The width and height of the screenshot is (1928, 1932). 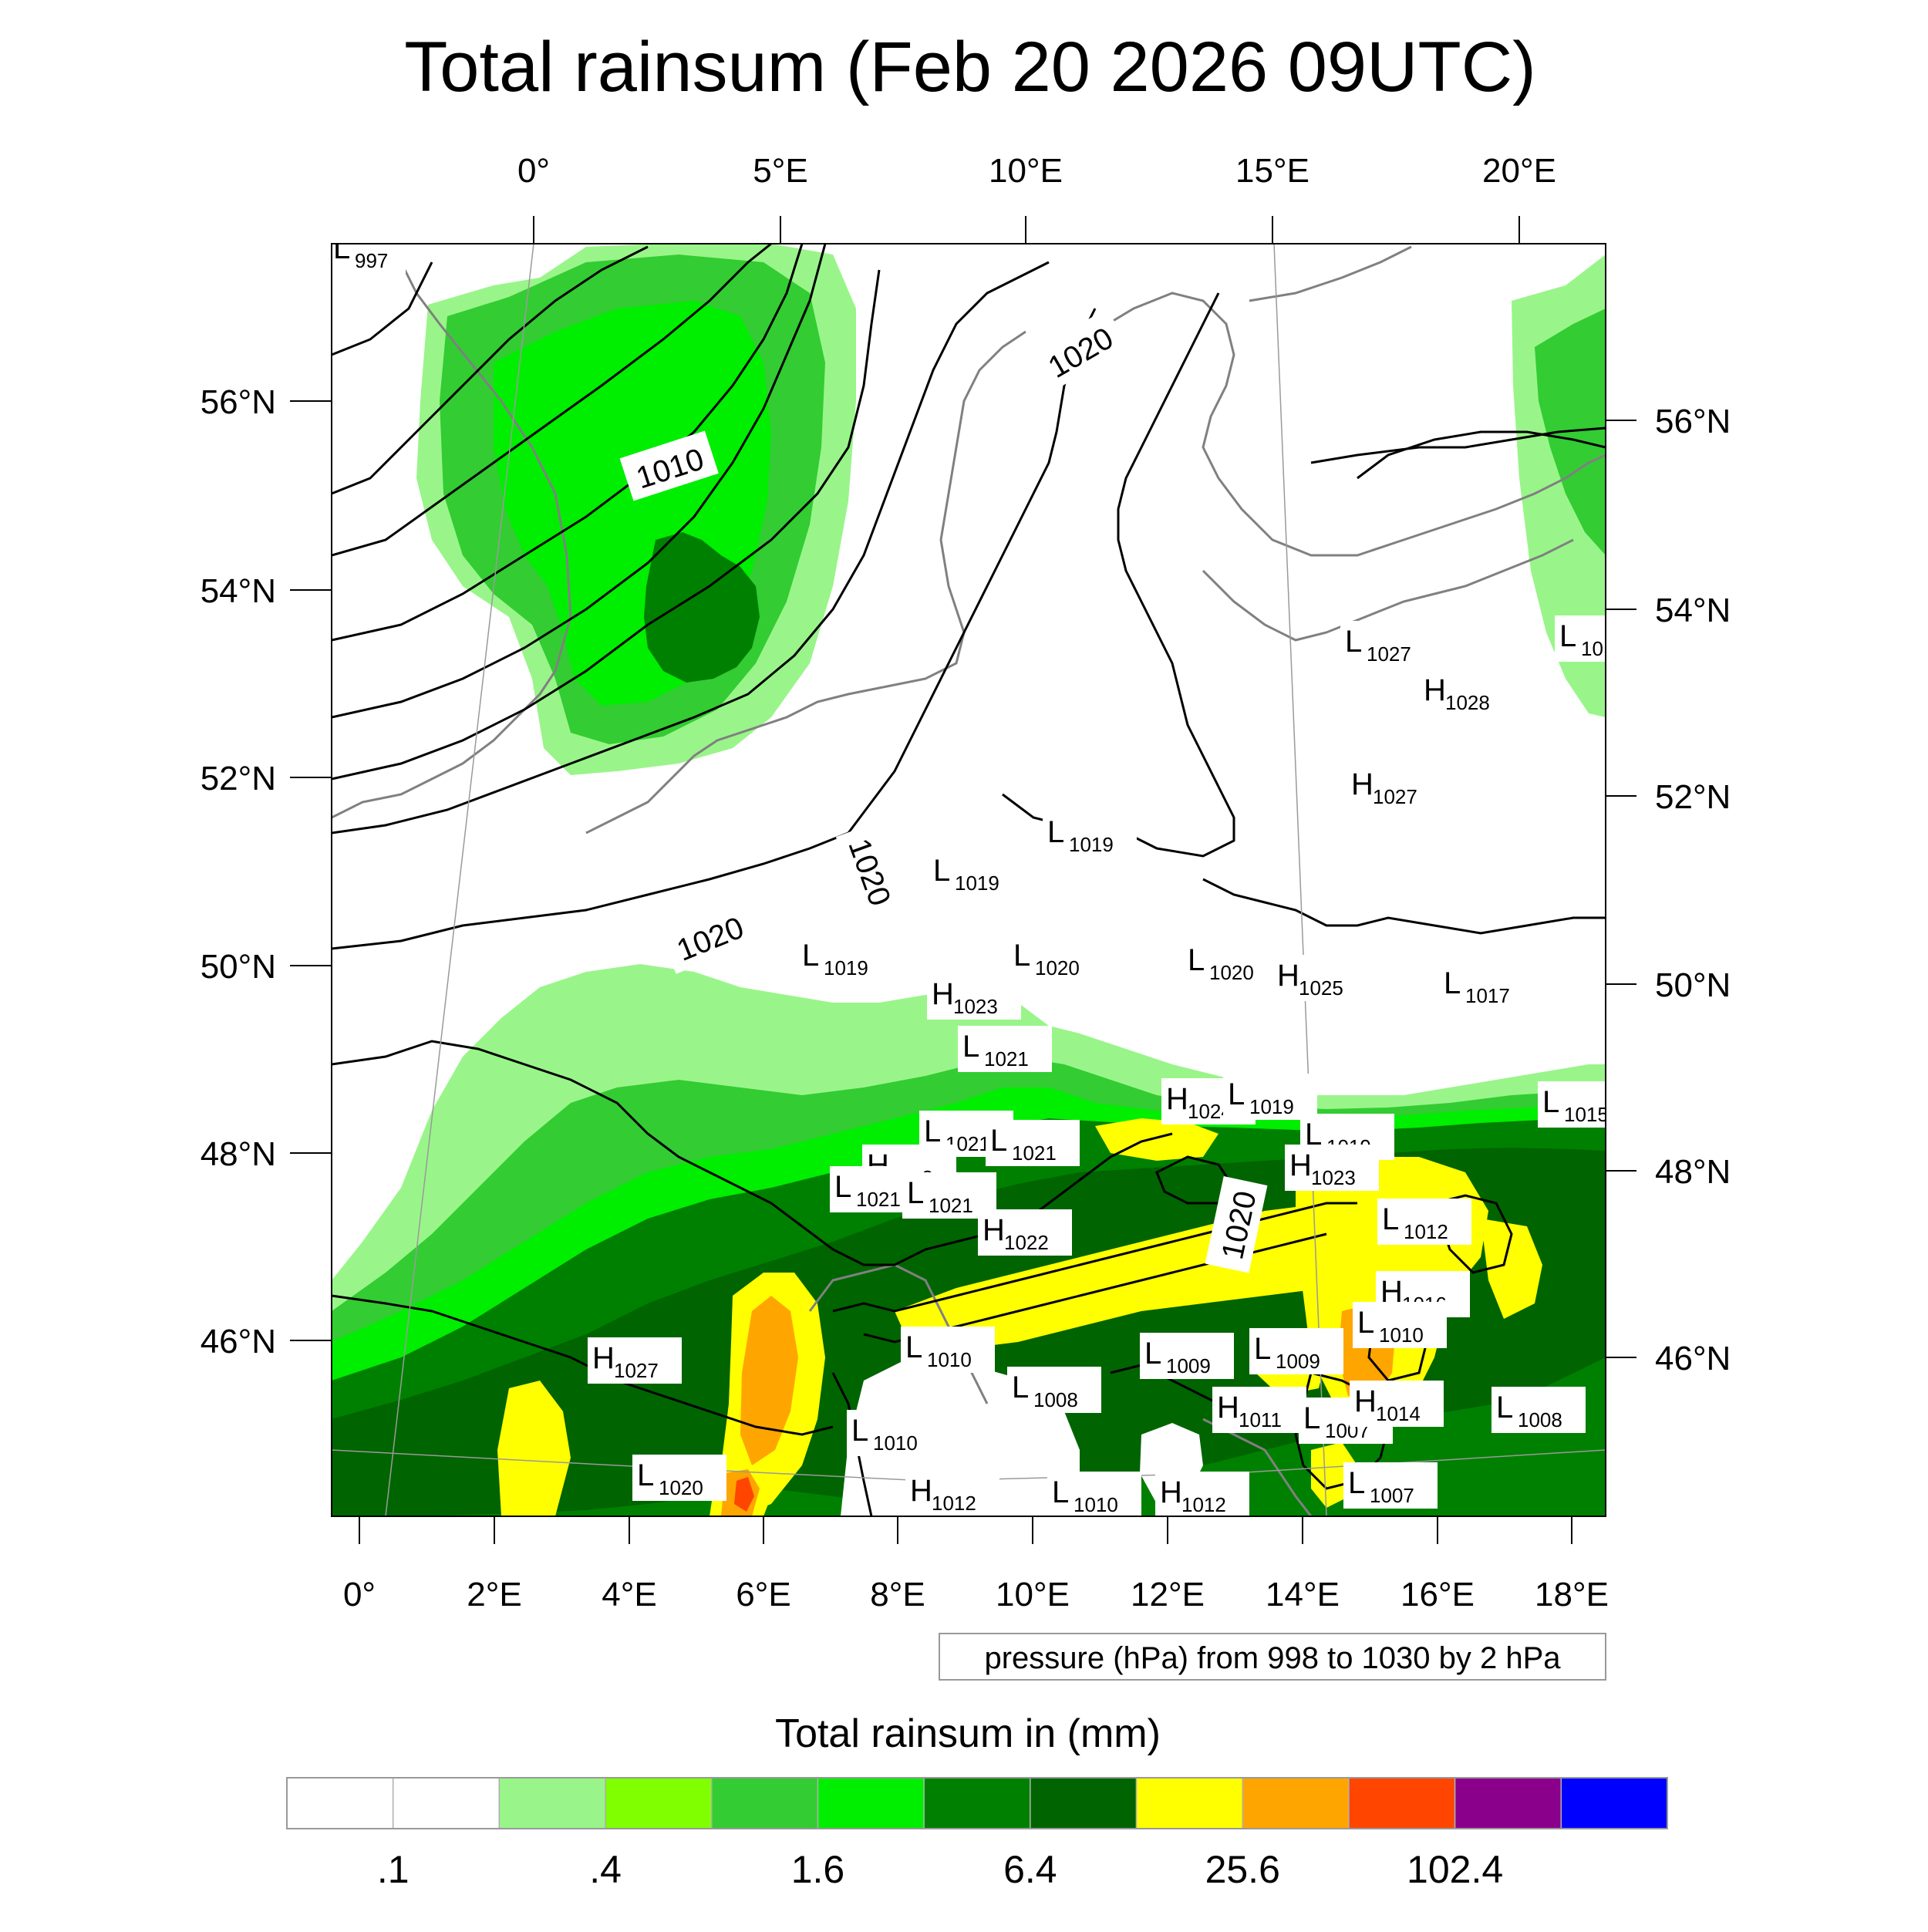 I want to click on bottom-lon-label: 18°E, so click(x=1572, y=1594).